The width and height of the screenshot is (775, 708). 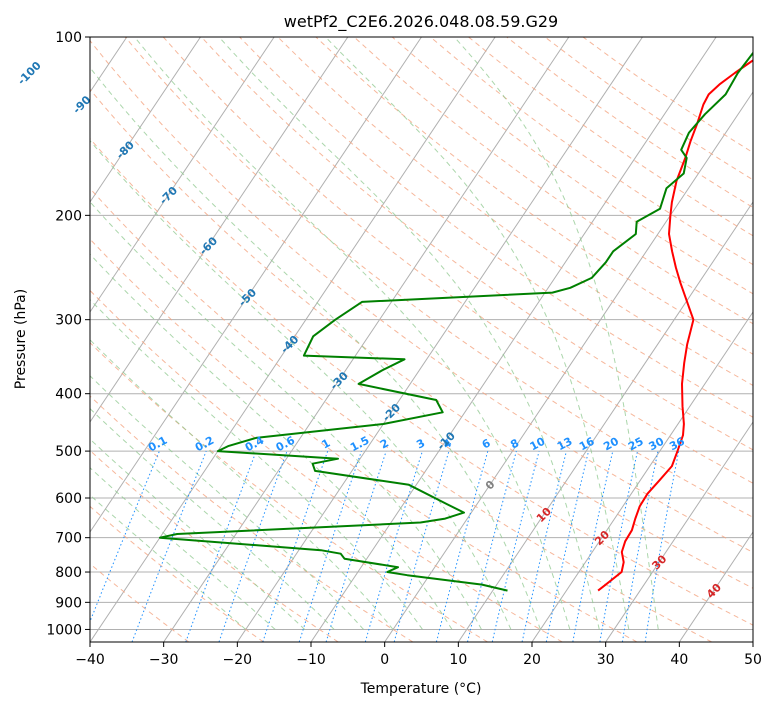 I want to click on x-tick-label: 20, so click(x=532, y=660).